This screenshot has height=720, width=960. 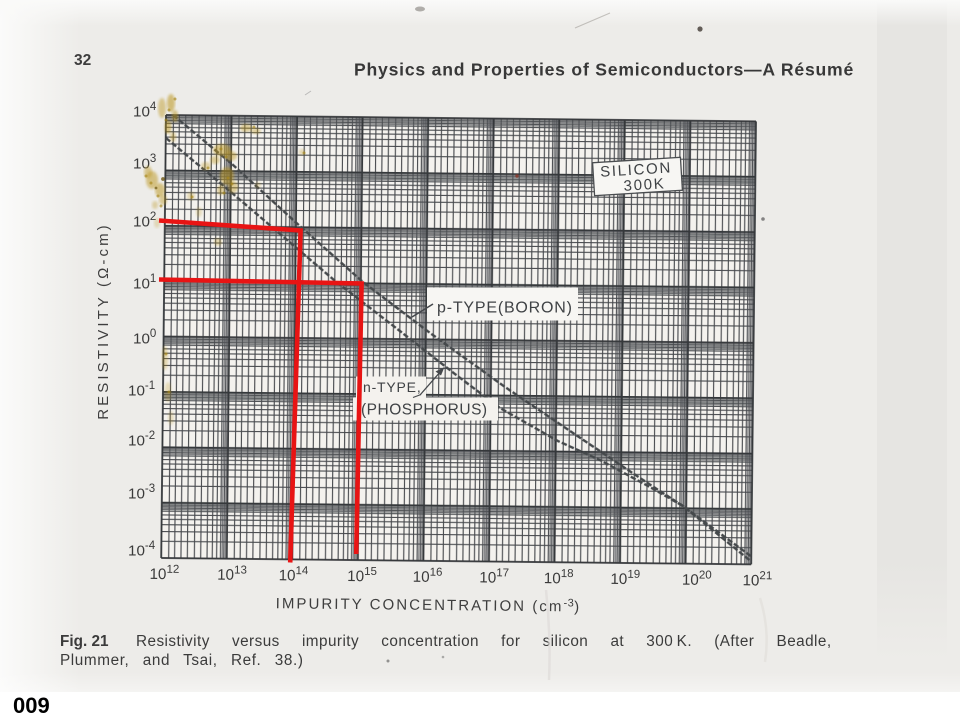 What do you see at coordinates (424, 410) in the screenshot?
I see `svg-text: (PHOSPHORUS)` at bounding box center [424, 410].